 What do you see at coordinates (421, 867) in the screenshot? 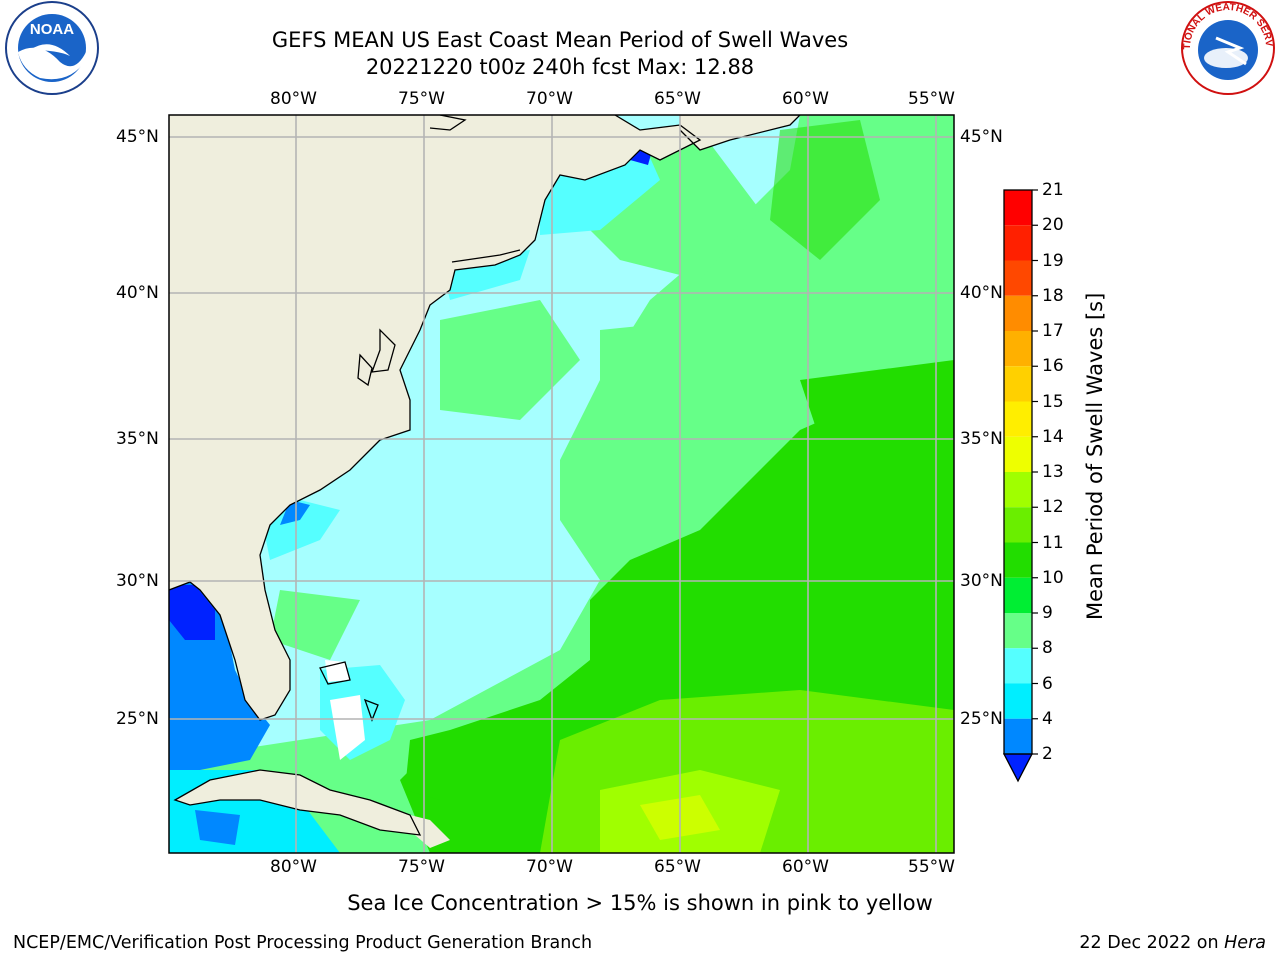
I see `lon-label-bottom: 75°W` at bounding box center [421, 867].